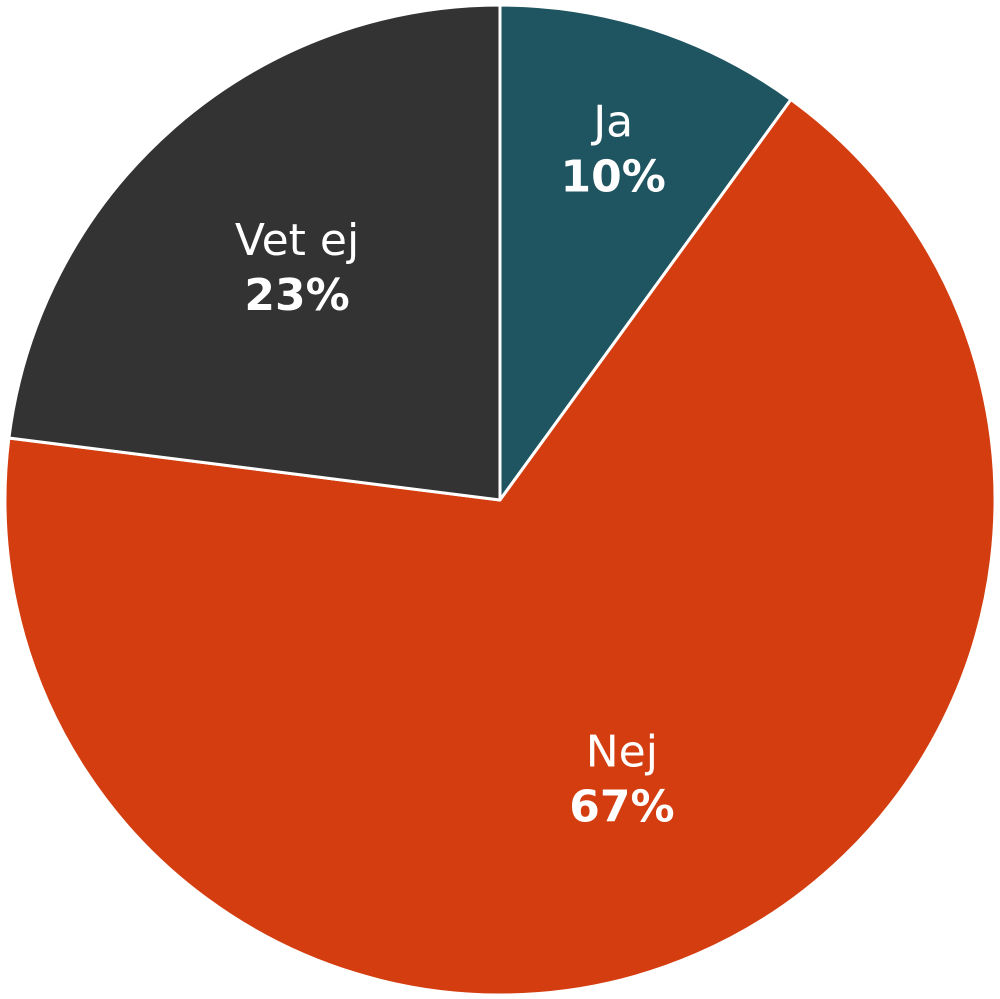 This screenshot has width=1000, height=999. I want to click on value-label: 10%, so click(613, 177).